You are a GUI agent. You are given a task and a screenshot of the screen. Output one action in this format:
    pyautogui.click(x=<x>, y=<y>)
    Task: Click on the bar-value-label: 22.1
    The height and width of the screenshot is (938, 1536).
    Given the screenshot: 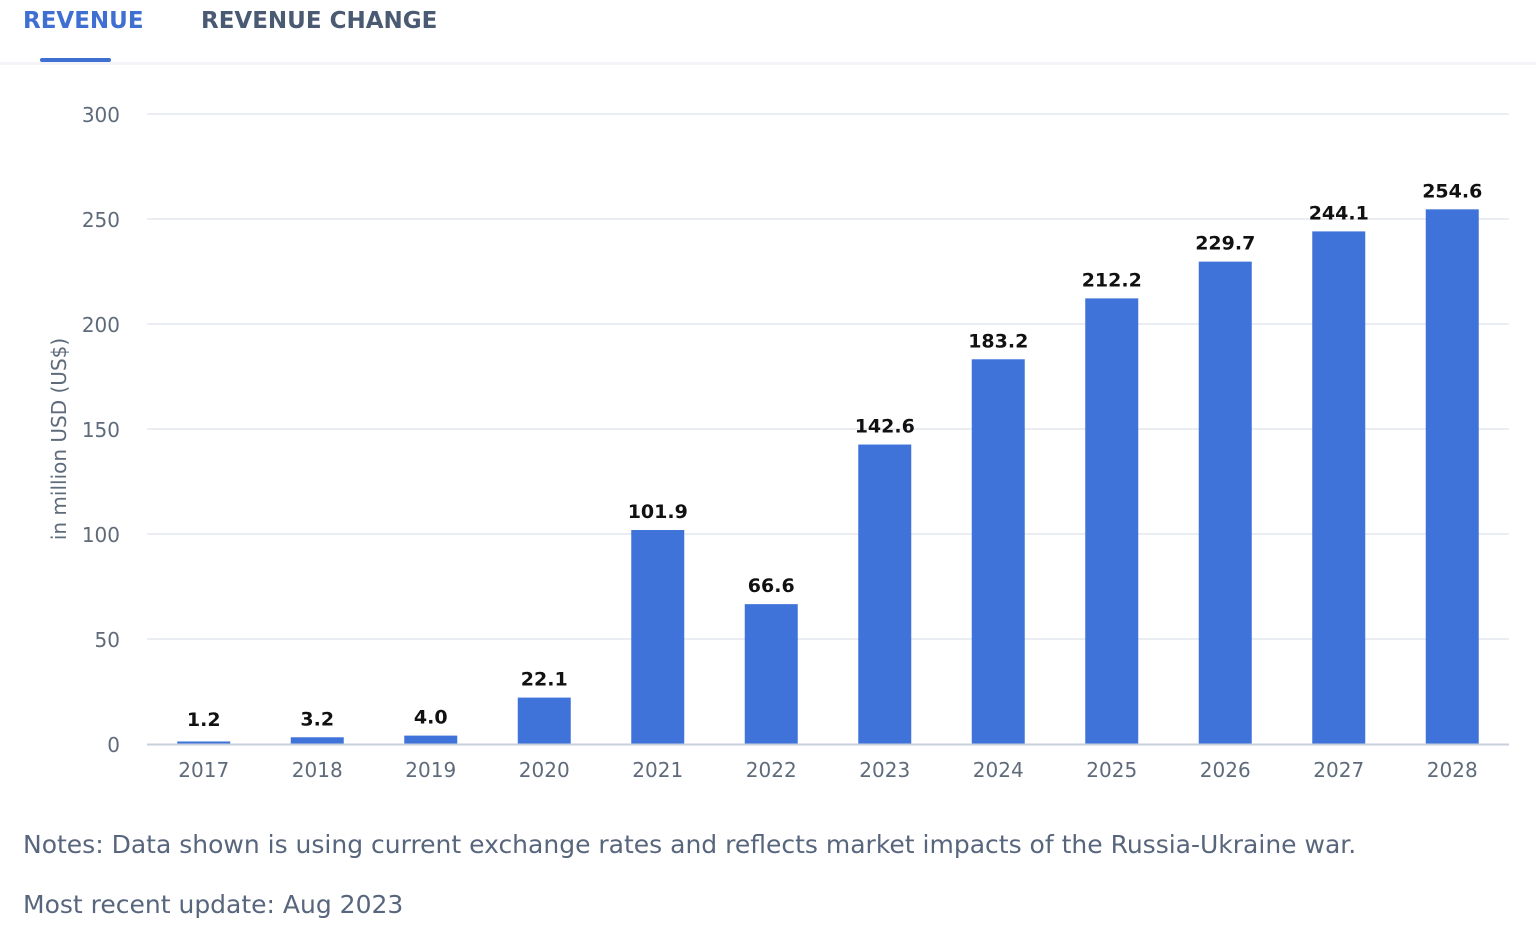 What is the action you would take?
    pyautogui.click(x=544, y=680)
    